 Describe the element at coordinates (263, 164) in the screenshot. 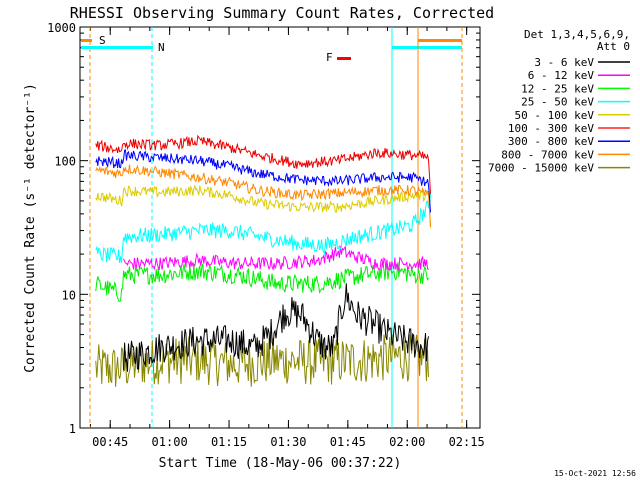

I see `series-line-100-300-kev` at that location.